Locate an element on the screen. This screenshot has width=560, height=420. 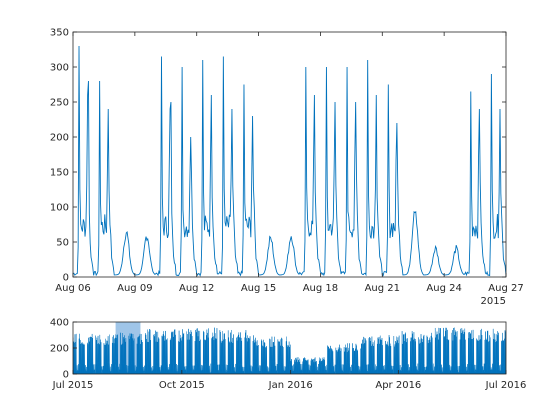
main-y-tick-label: 350 is located at coordinates (59, 33).